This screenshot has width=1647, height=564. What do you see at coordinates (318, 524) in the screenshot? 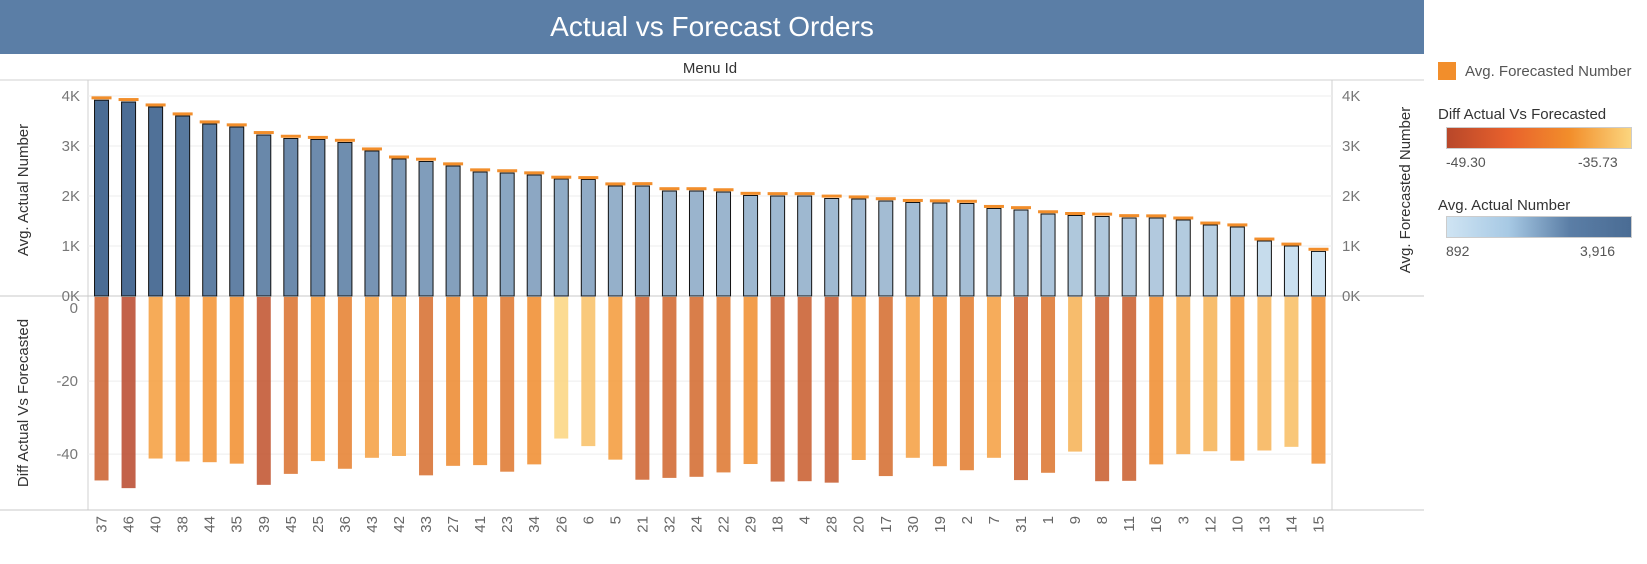
I see `category-tick-label: 25` at bounding box center [318, 524].